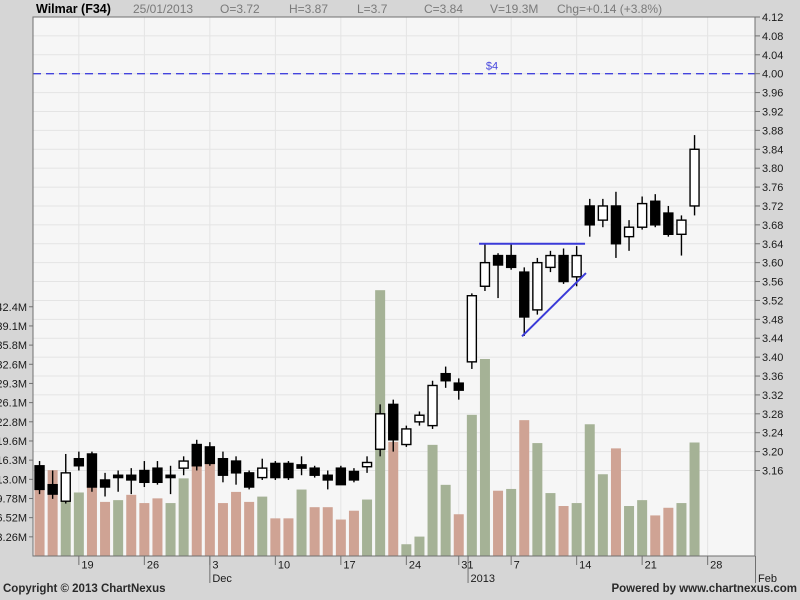  What do you see at coordinates (772, 453) in the screenshot?
I see `price-tick-label: 3.20` at bounding box center [772, 453].